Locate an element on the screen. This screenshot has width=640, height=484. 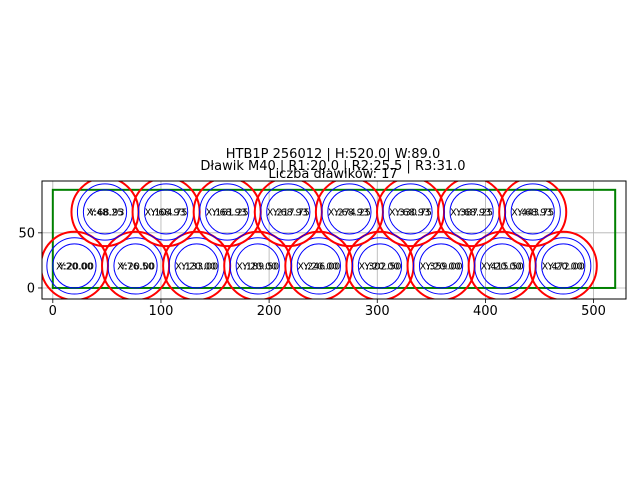
point-label-x: X:20.00 is located at coordinates (74, 266).